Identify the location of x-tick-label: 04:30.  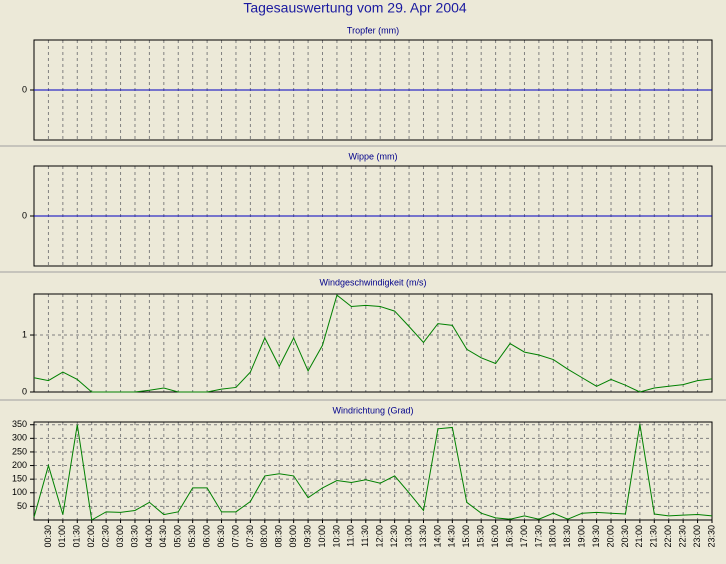
(163, 536).